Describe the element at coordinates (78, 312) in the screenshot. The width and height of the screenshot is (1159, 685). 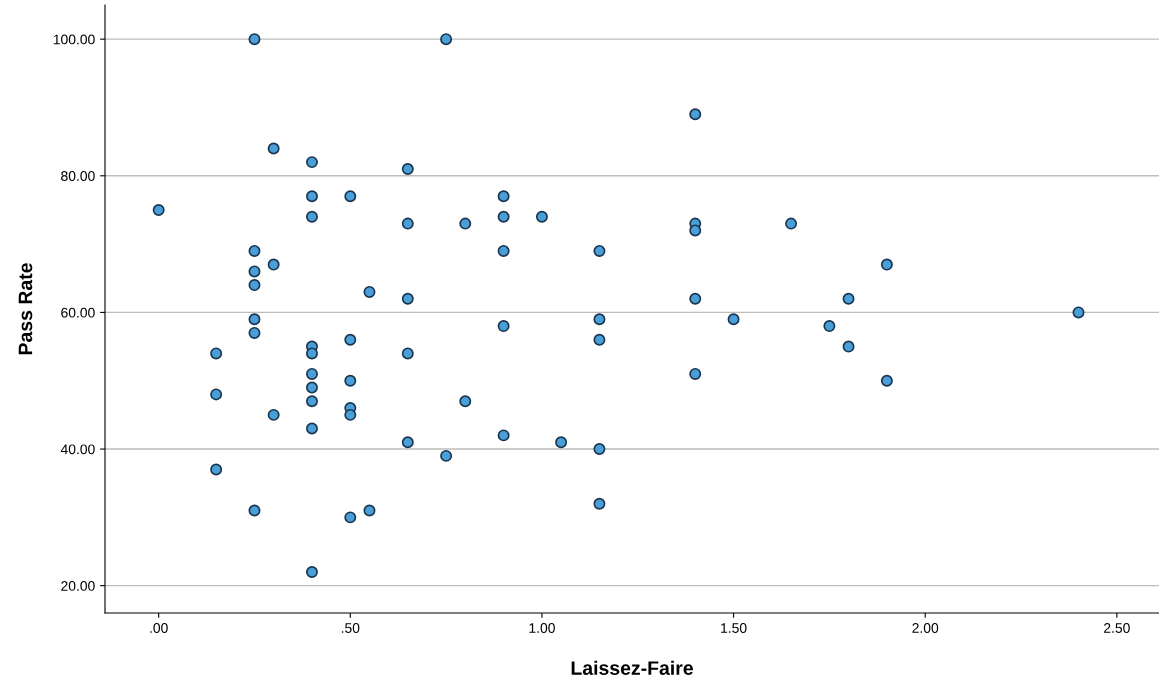
I see `y-tick-label: 60.00` at that location.